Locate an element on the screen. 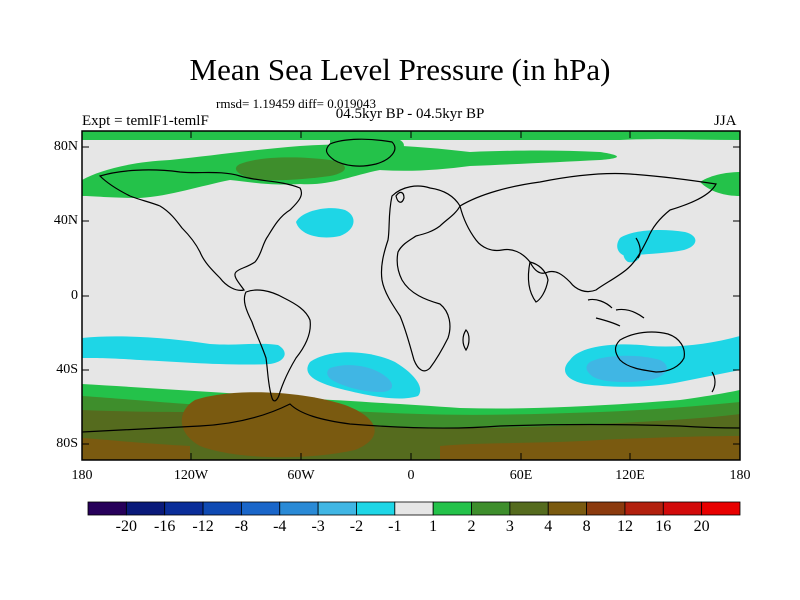  lon-label-120w: 120W is located at coordinates (191, 475).